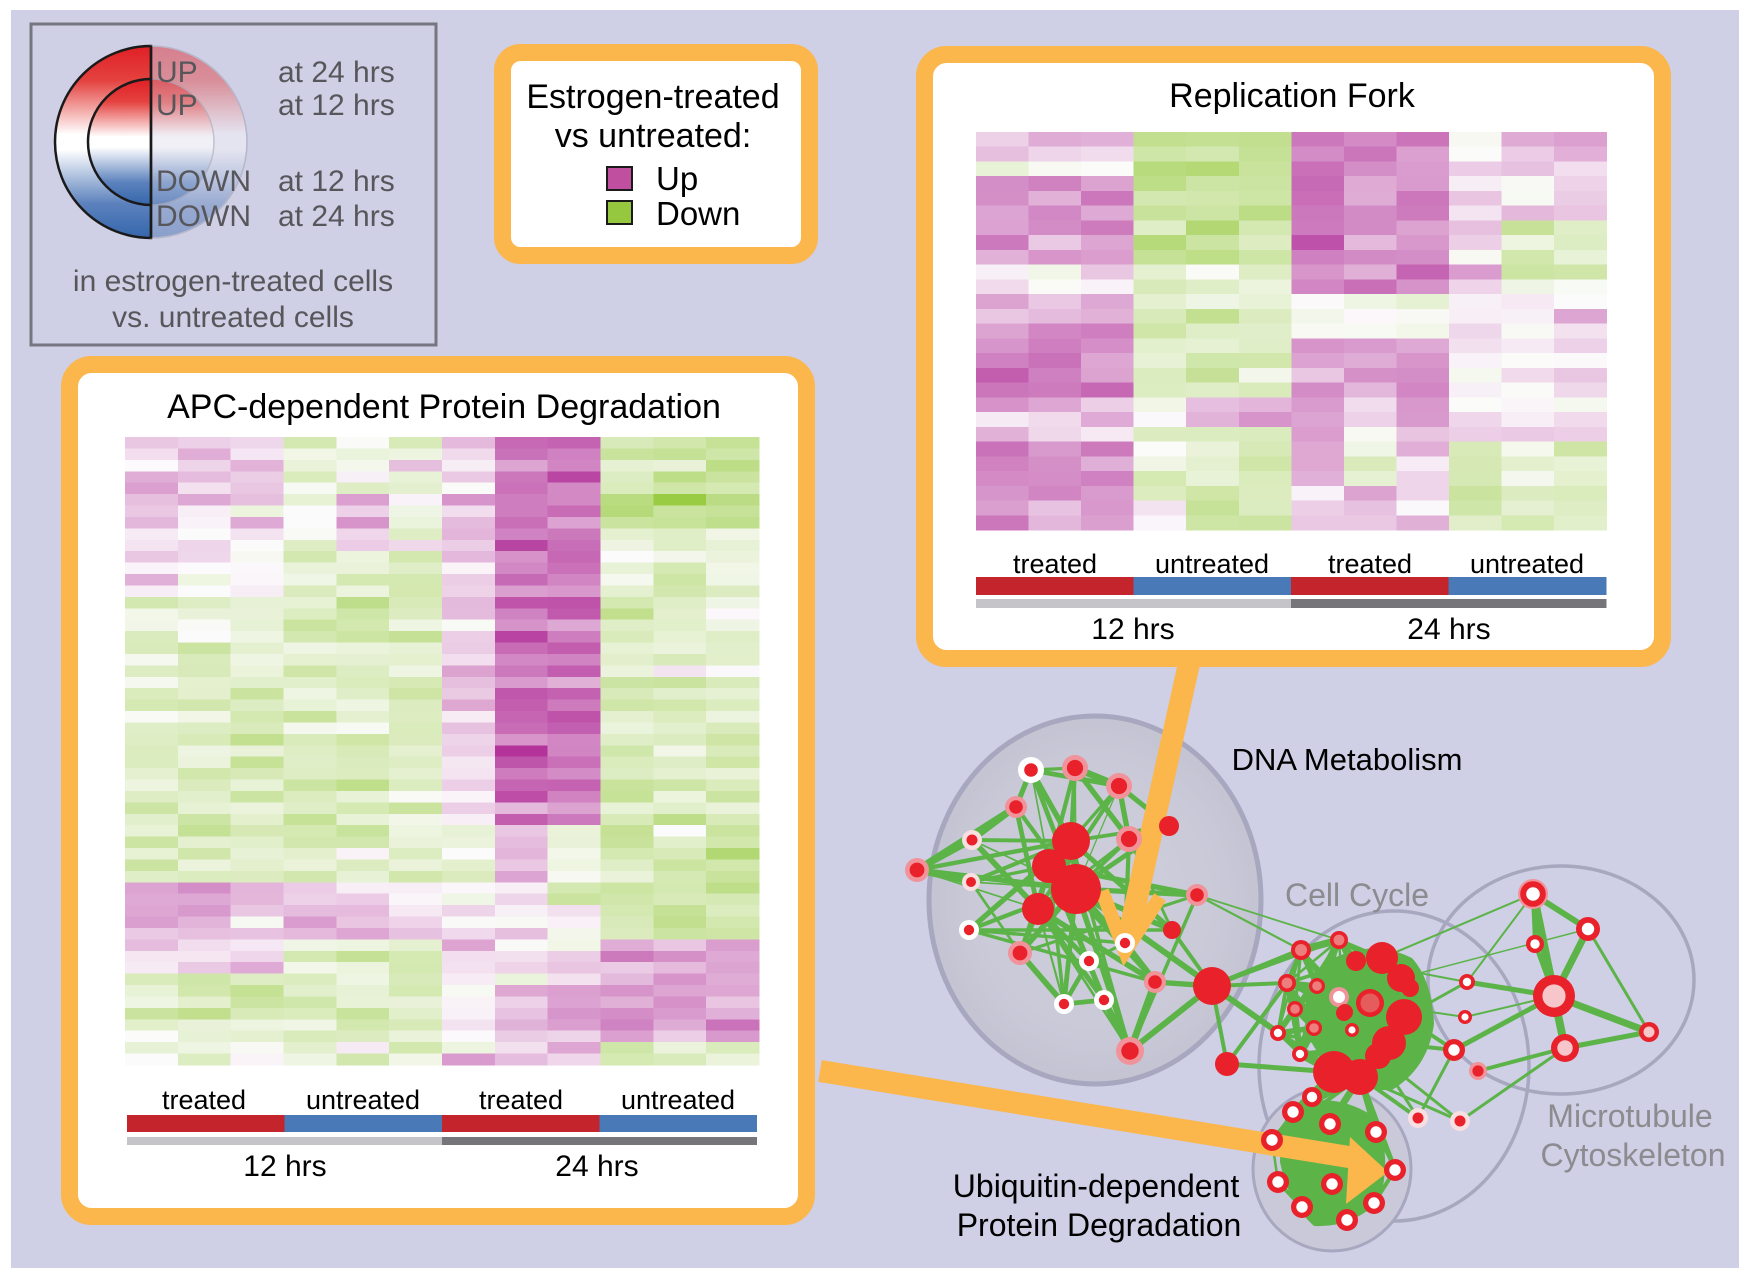  Describe the element at coordinates (1357, 895) in the screenshot. I see `svg-text: Cell Cycle` at that location.